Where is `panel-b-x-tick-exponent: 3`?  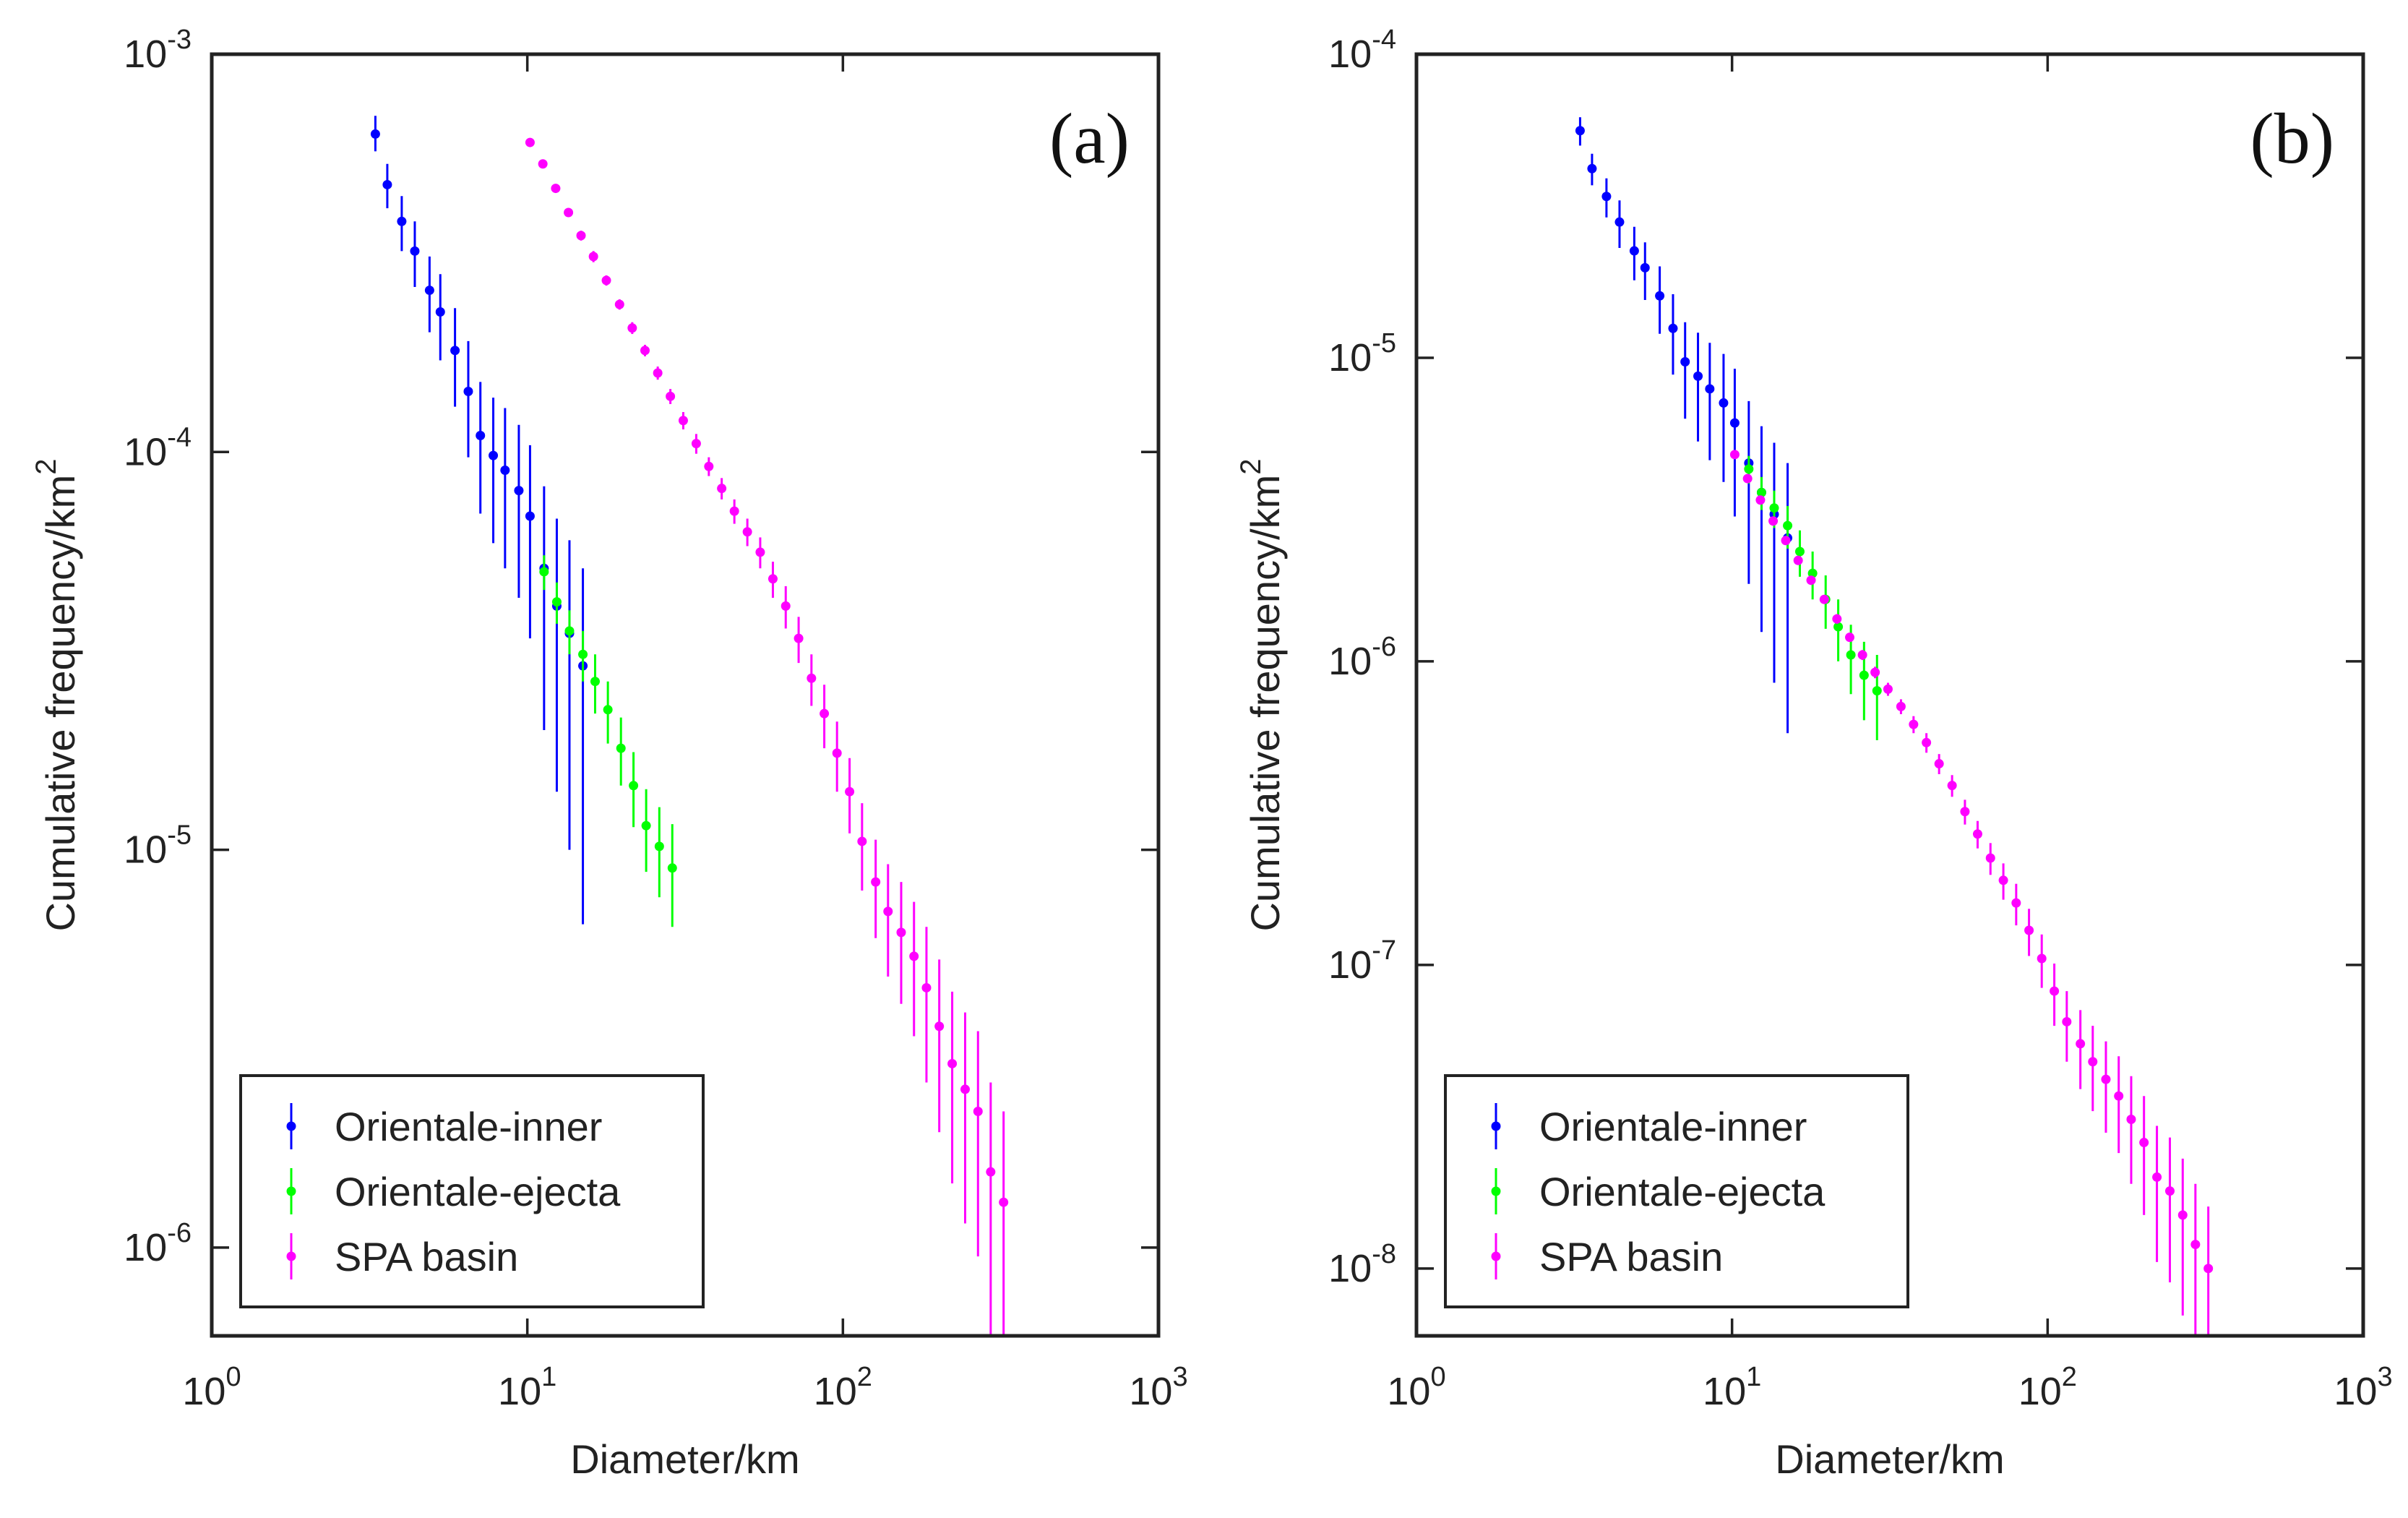
panel-b-x-tick-exponent: 3 is located at coordinates (2384, 1377).